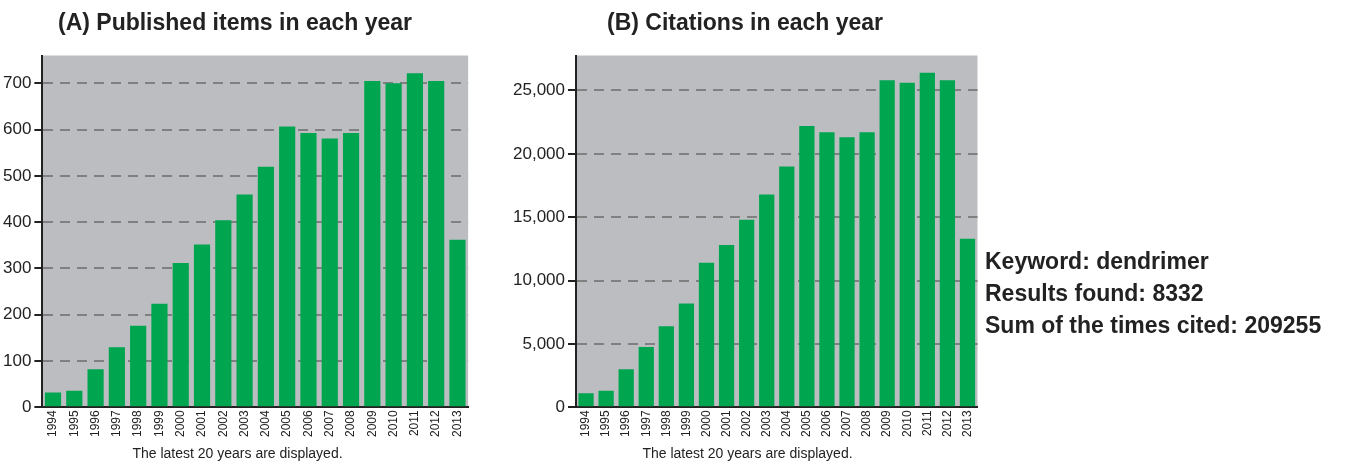  Describe the element at coordinates (539, 280) in the screenshot. I see `y-tick-label: 10,000` at that location.